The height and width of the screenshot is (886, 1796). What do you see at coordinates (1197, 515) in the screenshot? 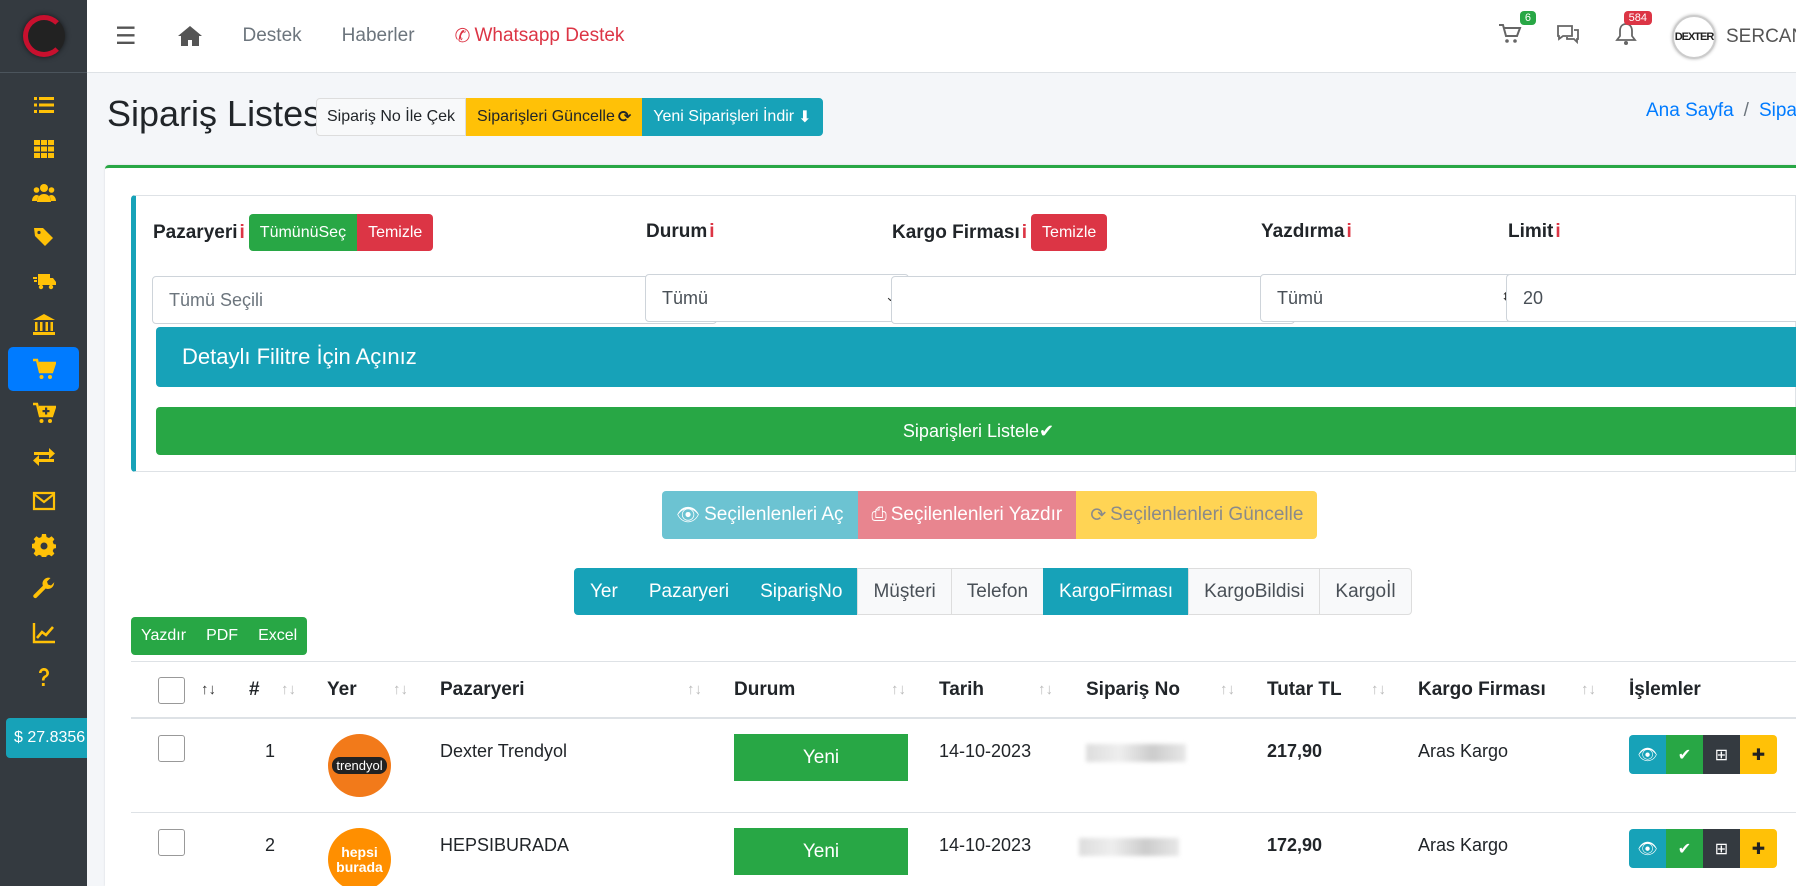
I see `update-selected-button: ⟳ Seçilenlenleri Güncelle` at bounding box center [1197, 515].